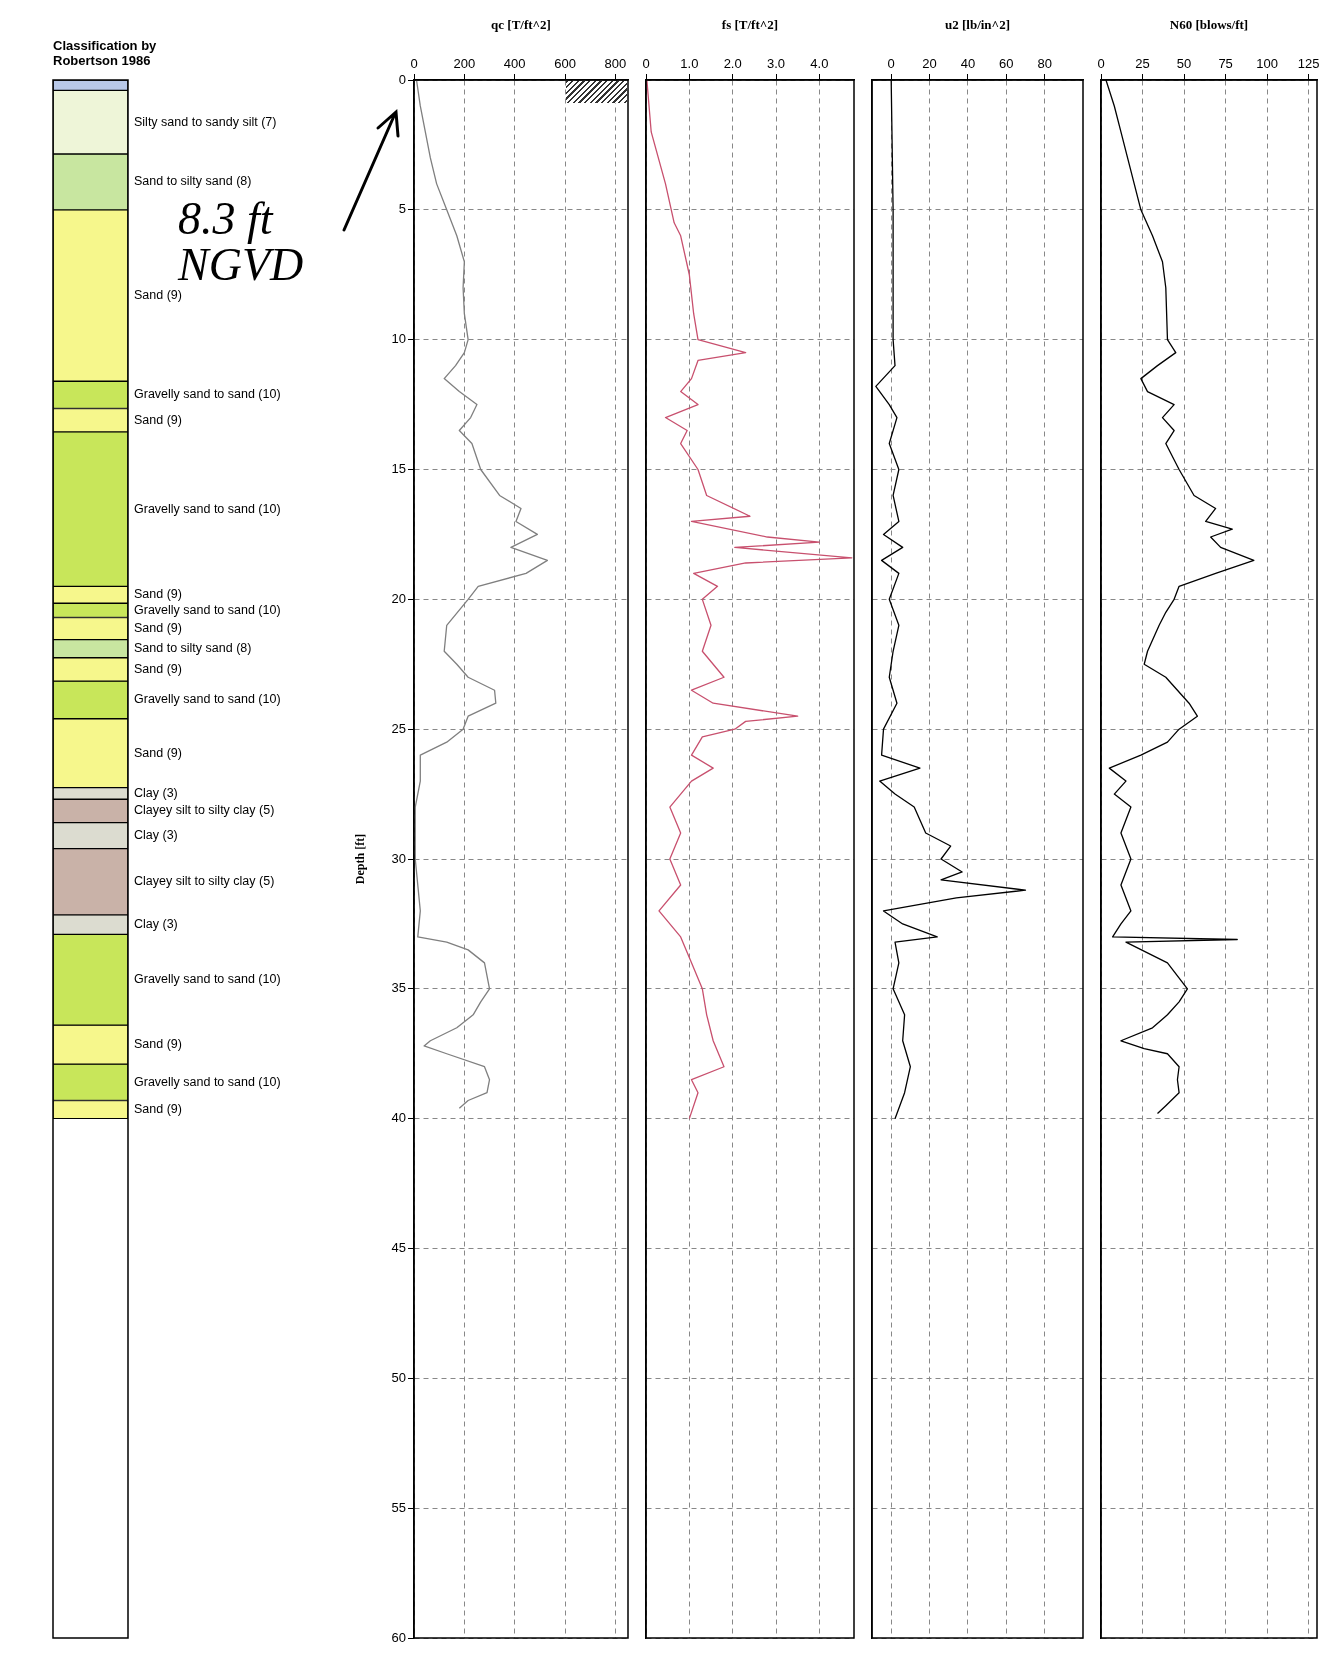 The height and width of the screenshot is (1669, 1343). I want to click on y-tick-label: 30, so click(398, 858).